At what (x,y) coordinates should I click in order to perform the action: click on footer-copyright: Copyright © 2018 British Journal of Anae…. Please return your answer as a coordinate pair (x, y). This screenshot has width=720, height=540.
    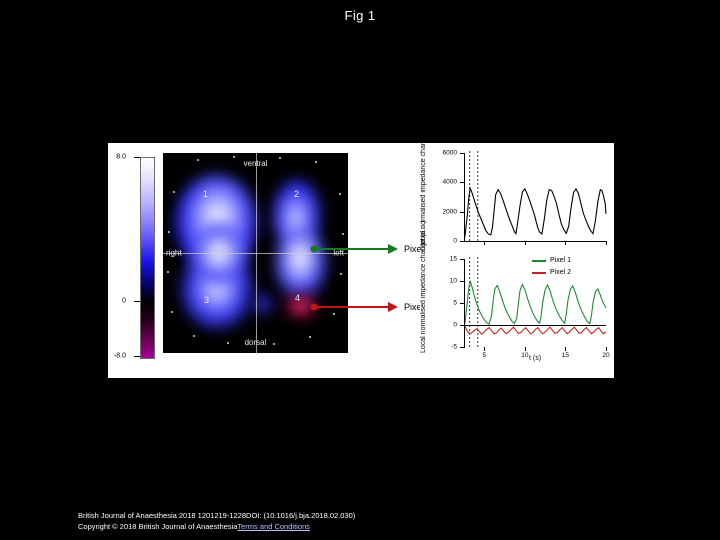
    Looking at the image, I should click on (358, 526).